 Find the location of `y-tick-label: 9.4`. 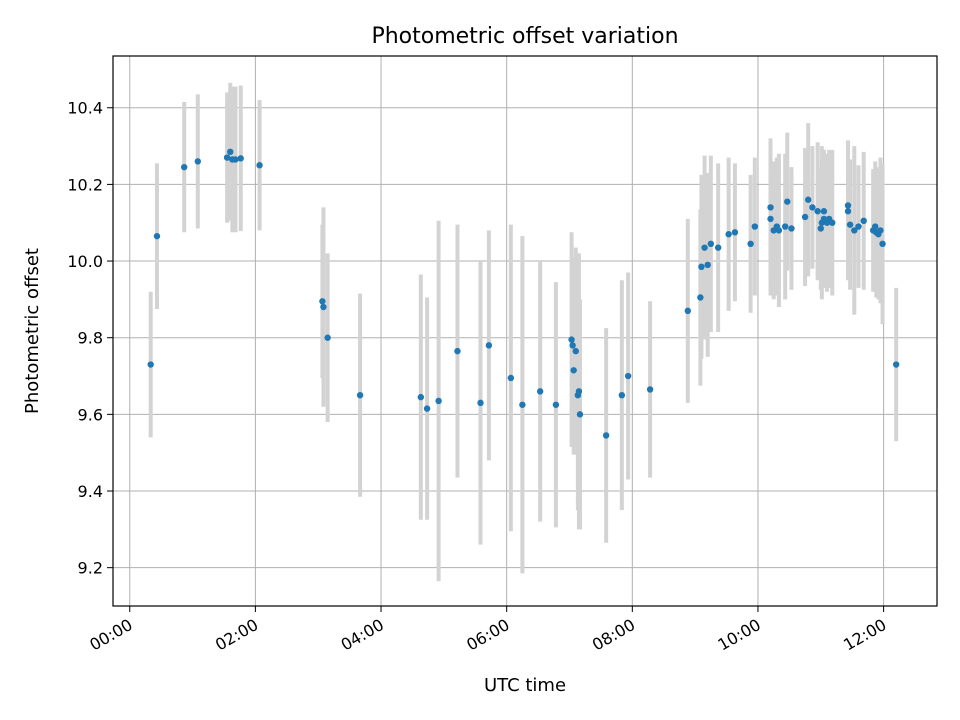

y-tick-label: 9.4 is located at coordinates (90, 491).